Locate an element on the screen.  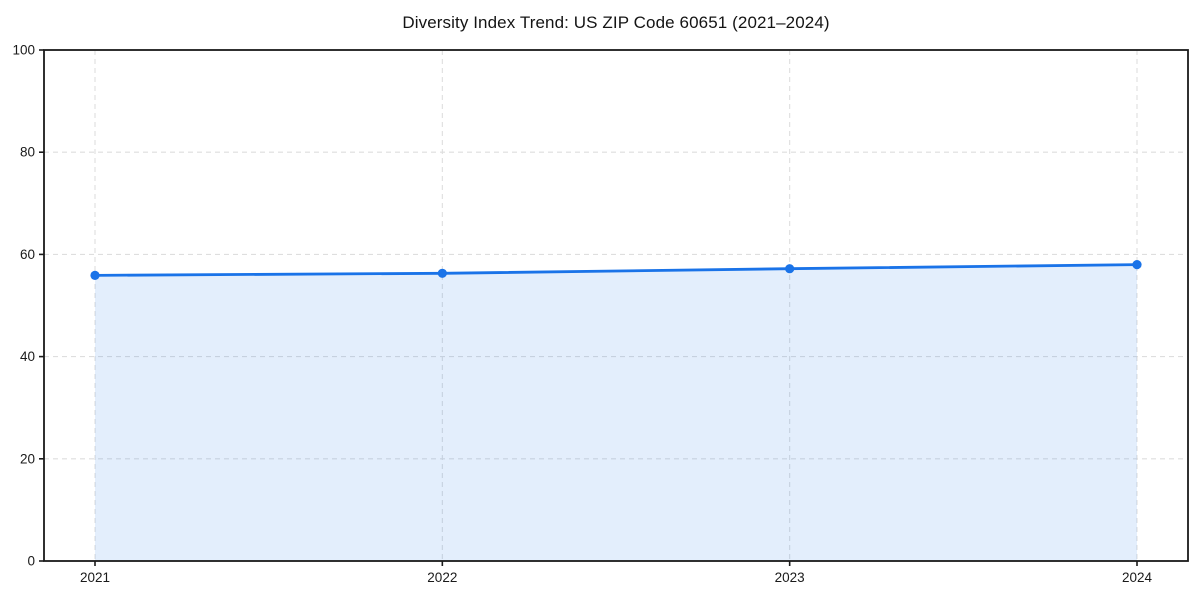
y-ticklabel-60: 60 is located at coordinates (27, 254).